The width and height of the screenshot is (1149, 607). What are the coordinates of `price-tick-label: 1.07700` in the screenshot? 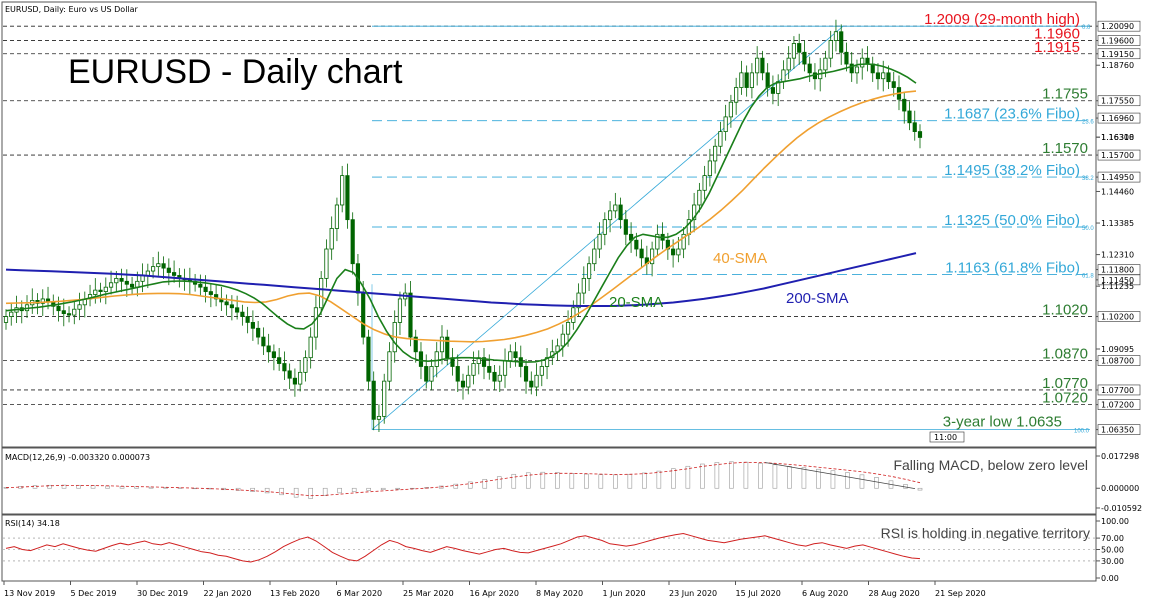 It's located at (1117, 390).